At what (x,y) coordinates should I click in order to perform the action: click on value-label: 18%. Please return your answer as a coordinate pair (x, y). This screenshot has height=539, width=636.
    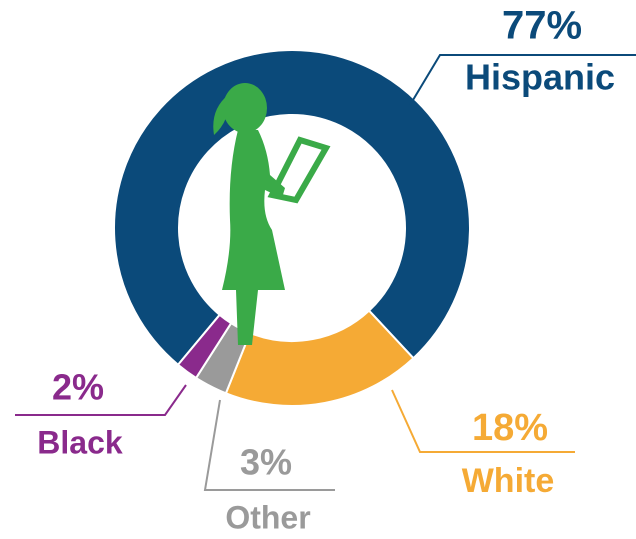
    Looking at the image, I should click on (510, 428).